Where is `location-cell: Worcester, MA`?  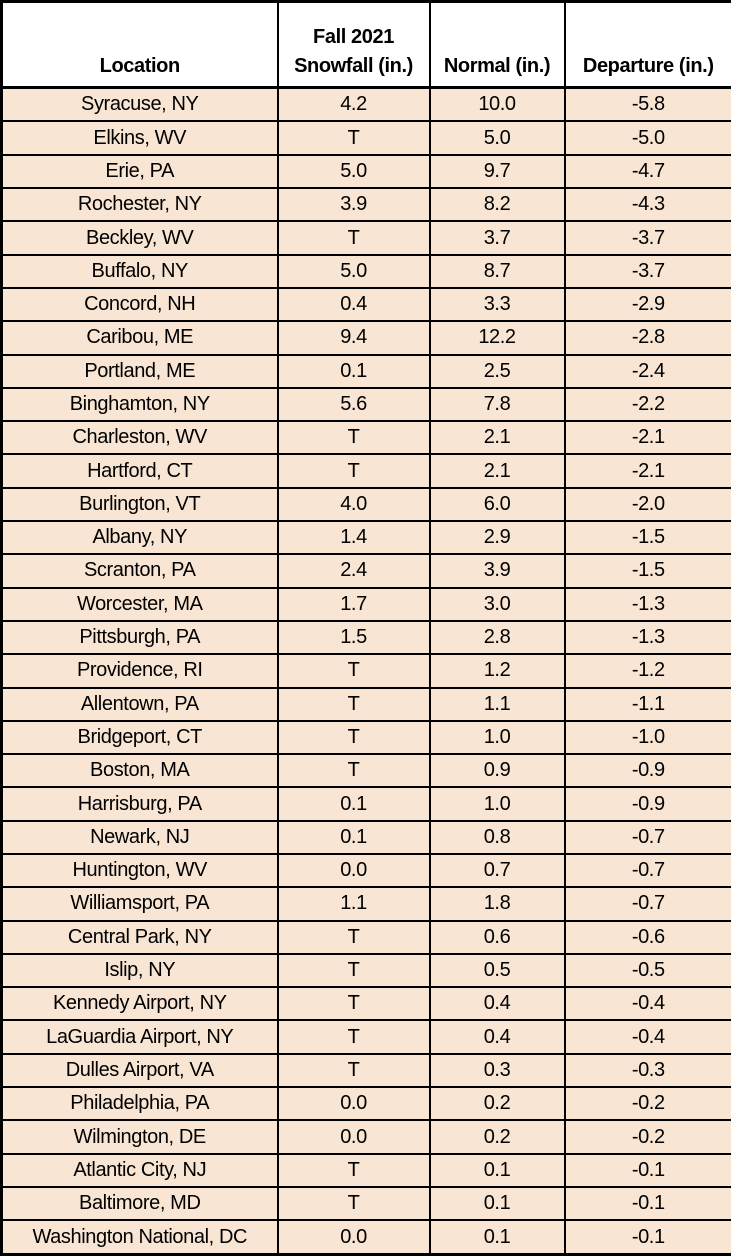 location-cell: Worcester, MA is located at coordinates (139, 604).